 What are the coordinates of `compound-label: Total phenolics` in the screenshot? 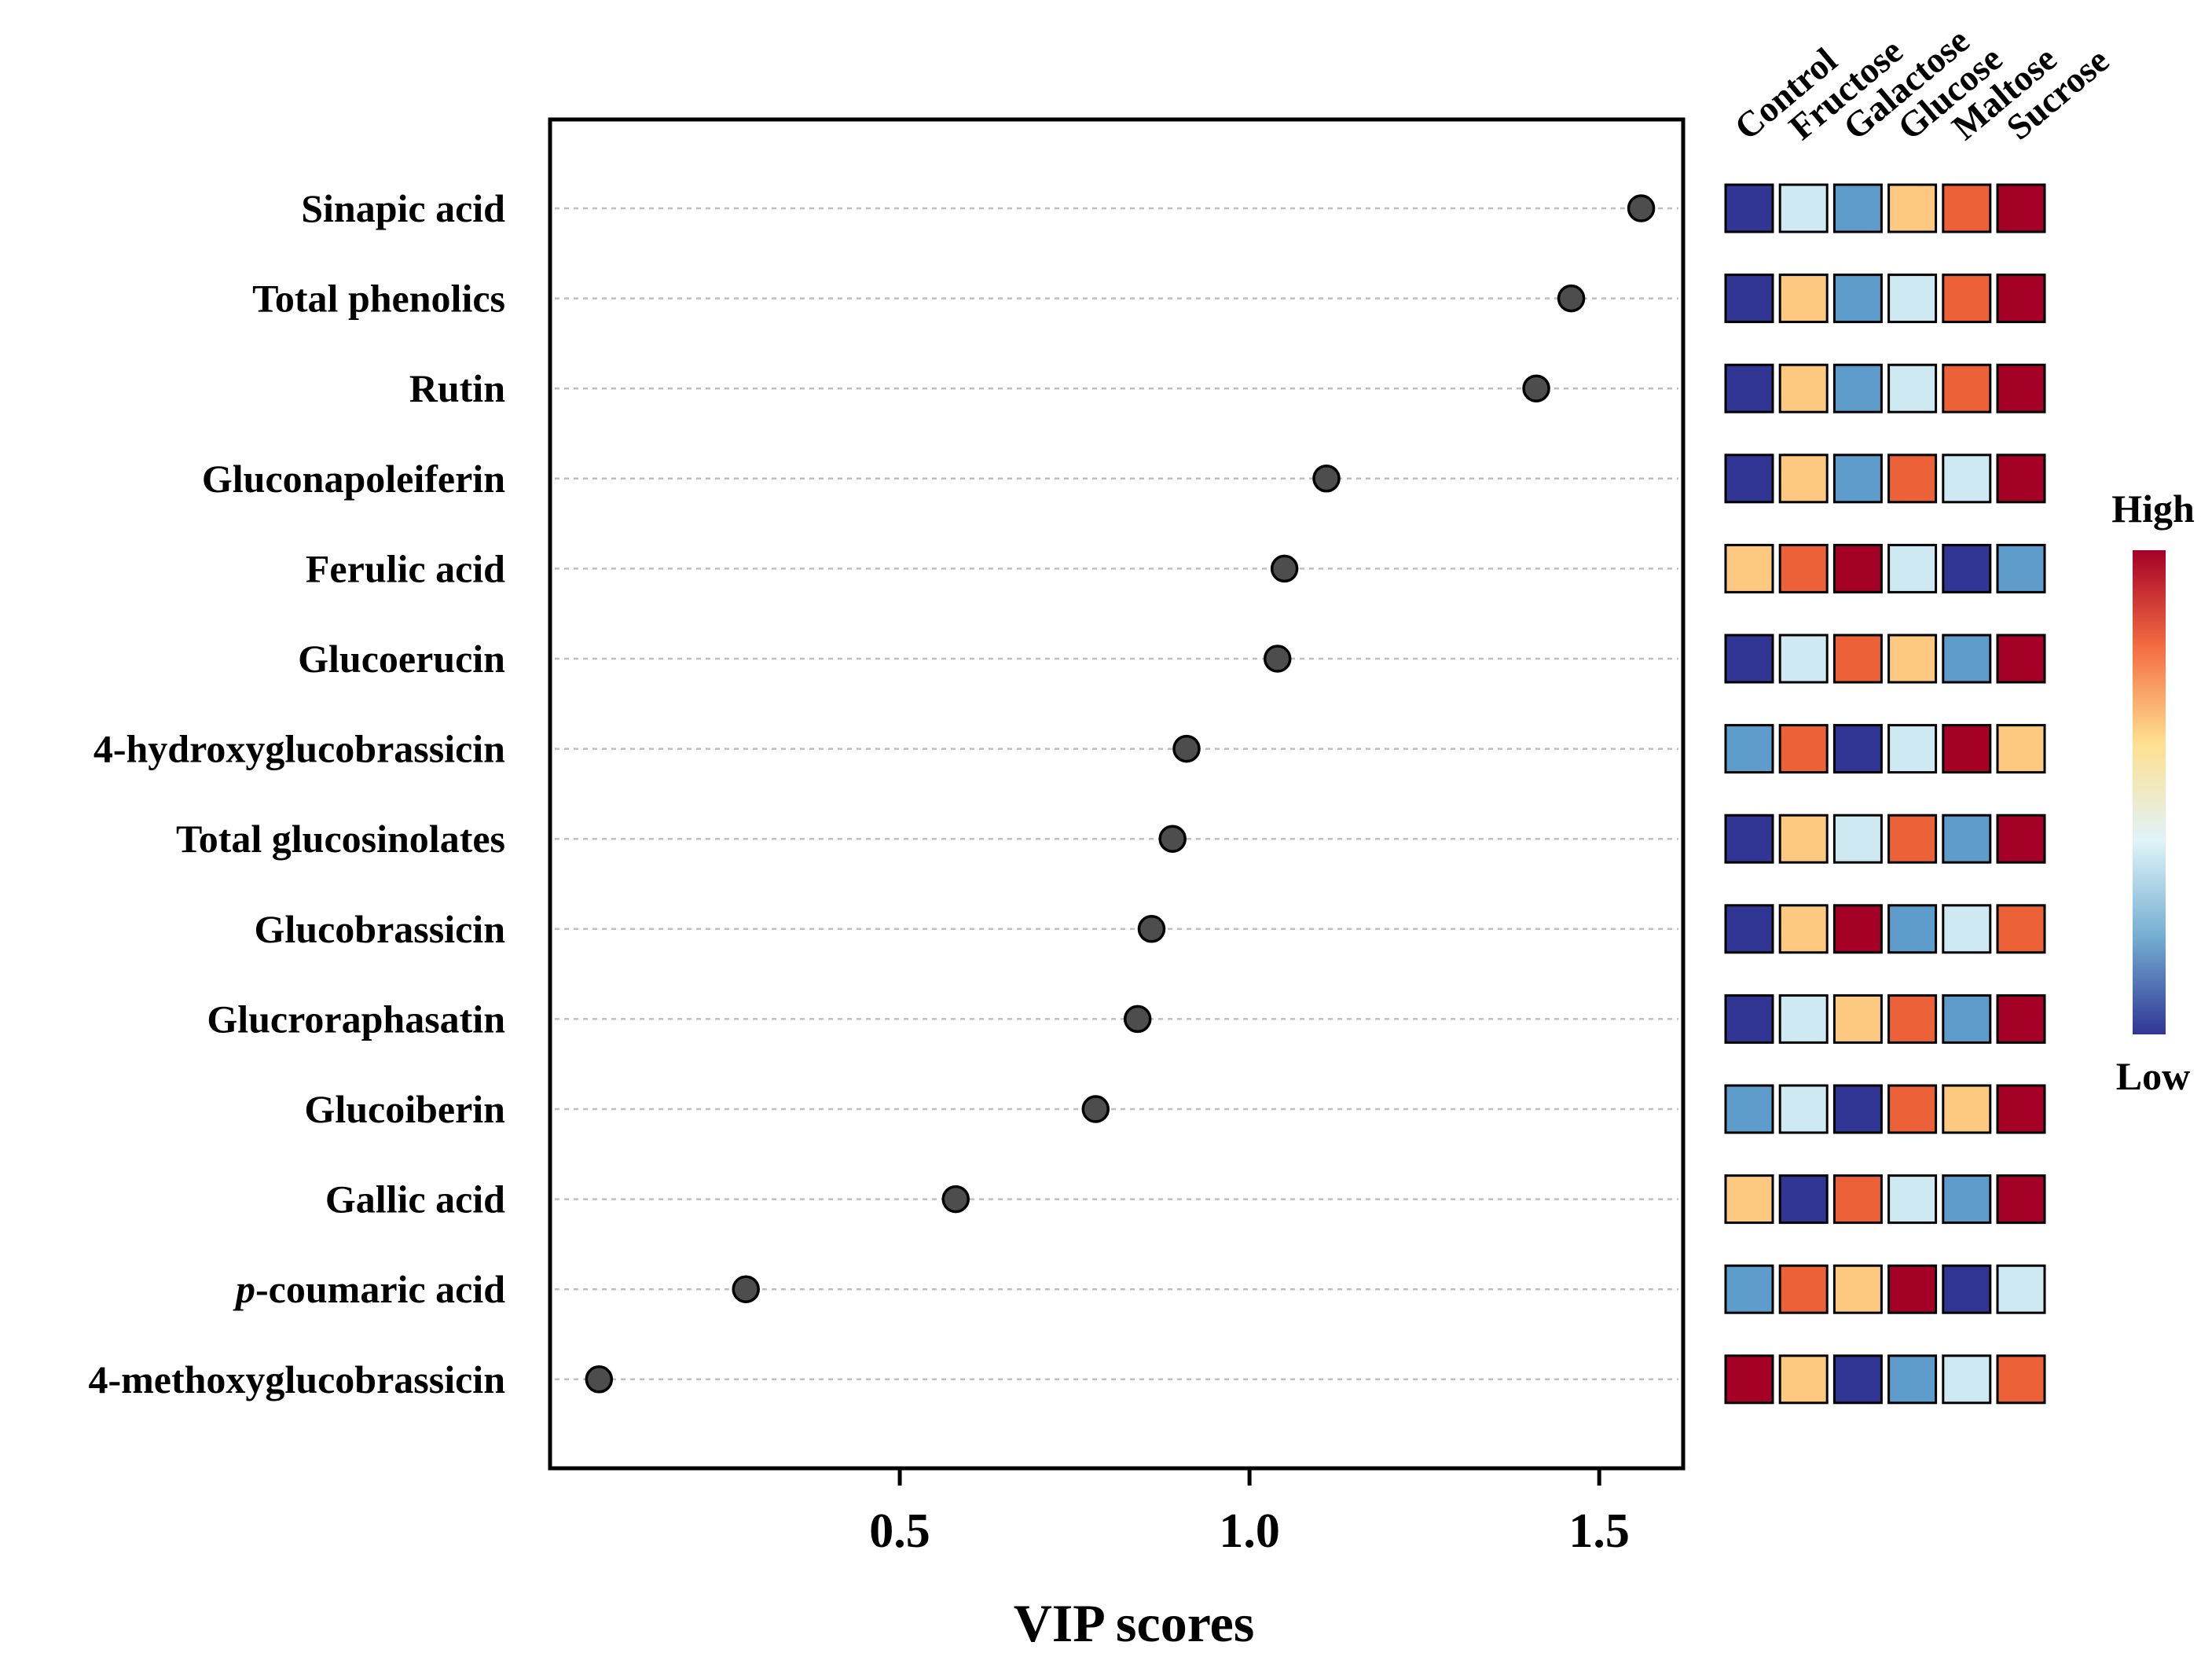 It's located at (378, 299).